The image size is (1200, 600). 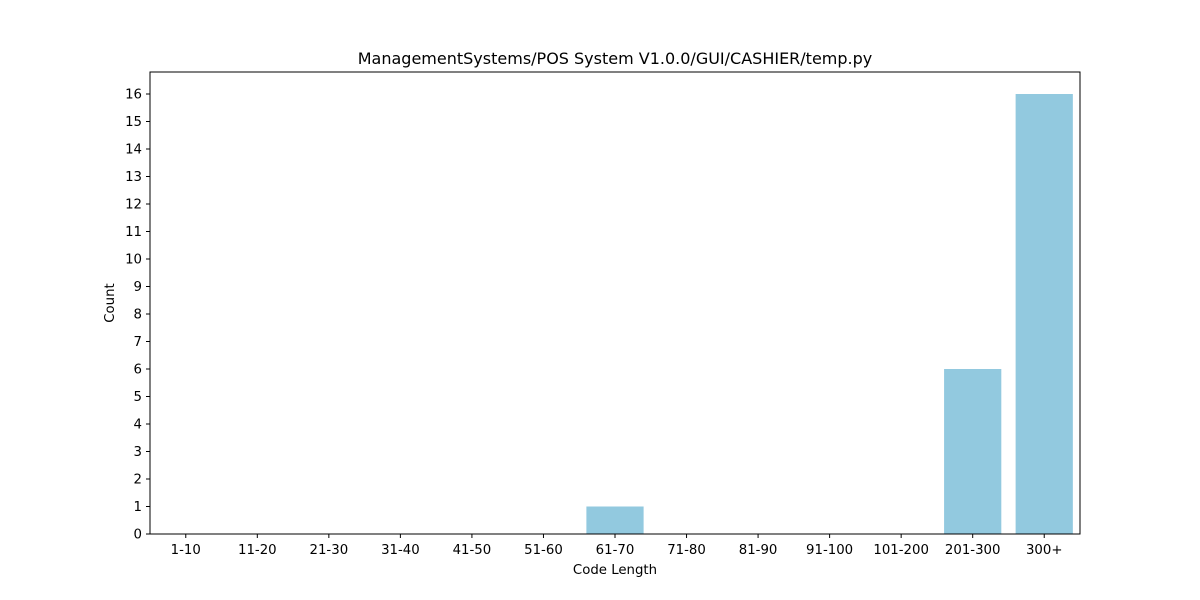 I want to click on x-tick-label: 11-20, so click(x=257, y=550).